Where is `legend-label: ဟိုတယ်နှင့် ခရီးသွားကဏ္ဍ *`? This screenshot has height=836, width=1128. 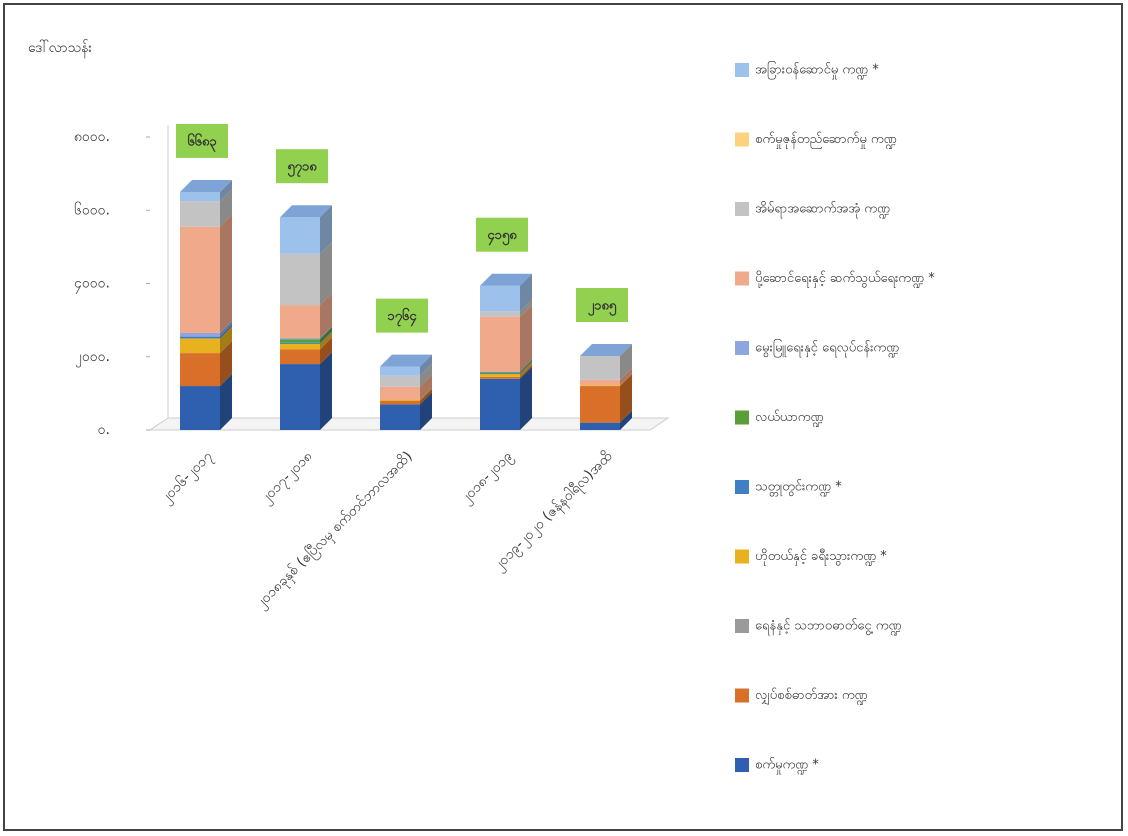
legend-label: ဟိုတယ်နှင့် ခရီးသွားကဏ္ဍ * is located at coordinates (821, 557).